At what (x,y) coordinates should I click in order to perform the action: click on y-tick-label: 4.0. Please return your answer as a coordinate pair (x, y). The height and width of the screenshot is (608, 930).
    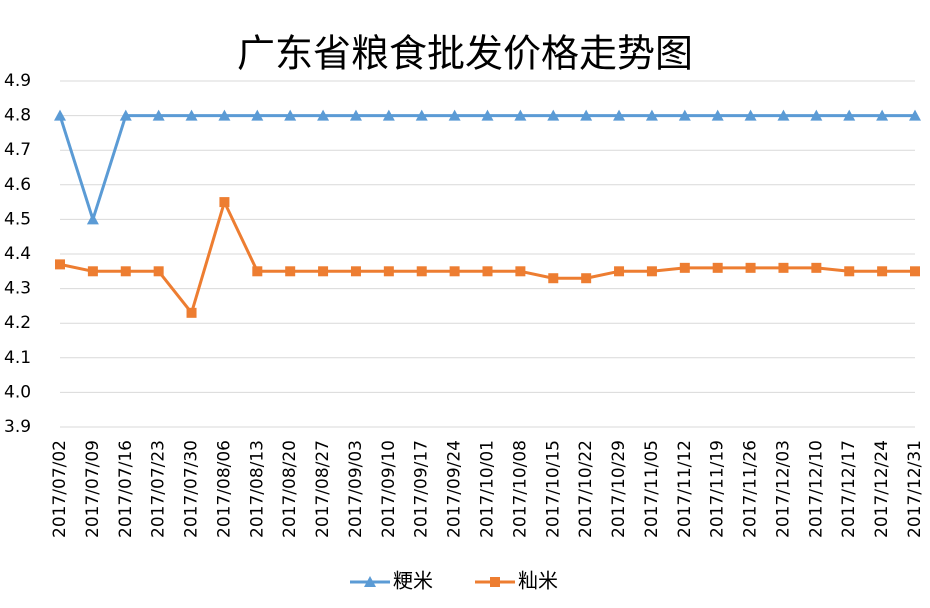
    Looking at the image, I should click on (17, 392).